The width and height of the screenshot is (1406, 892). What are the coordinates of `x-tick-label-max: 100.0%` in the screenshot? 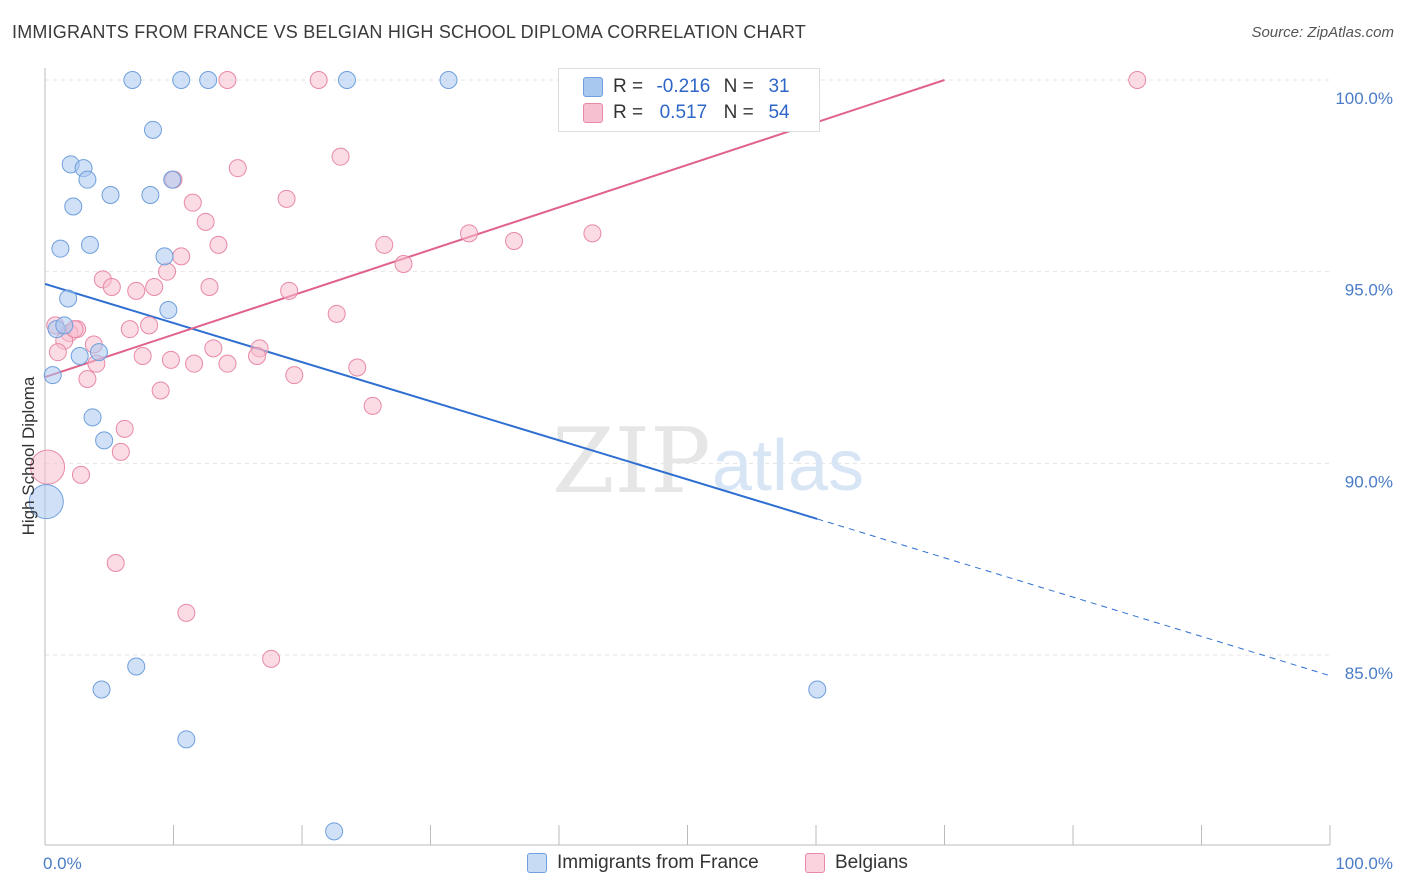 It's located at (1364, 863).